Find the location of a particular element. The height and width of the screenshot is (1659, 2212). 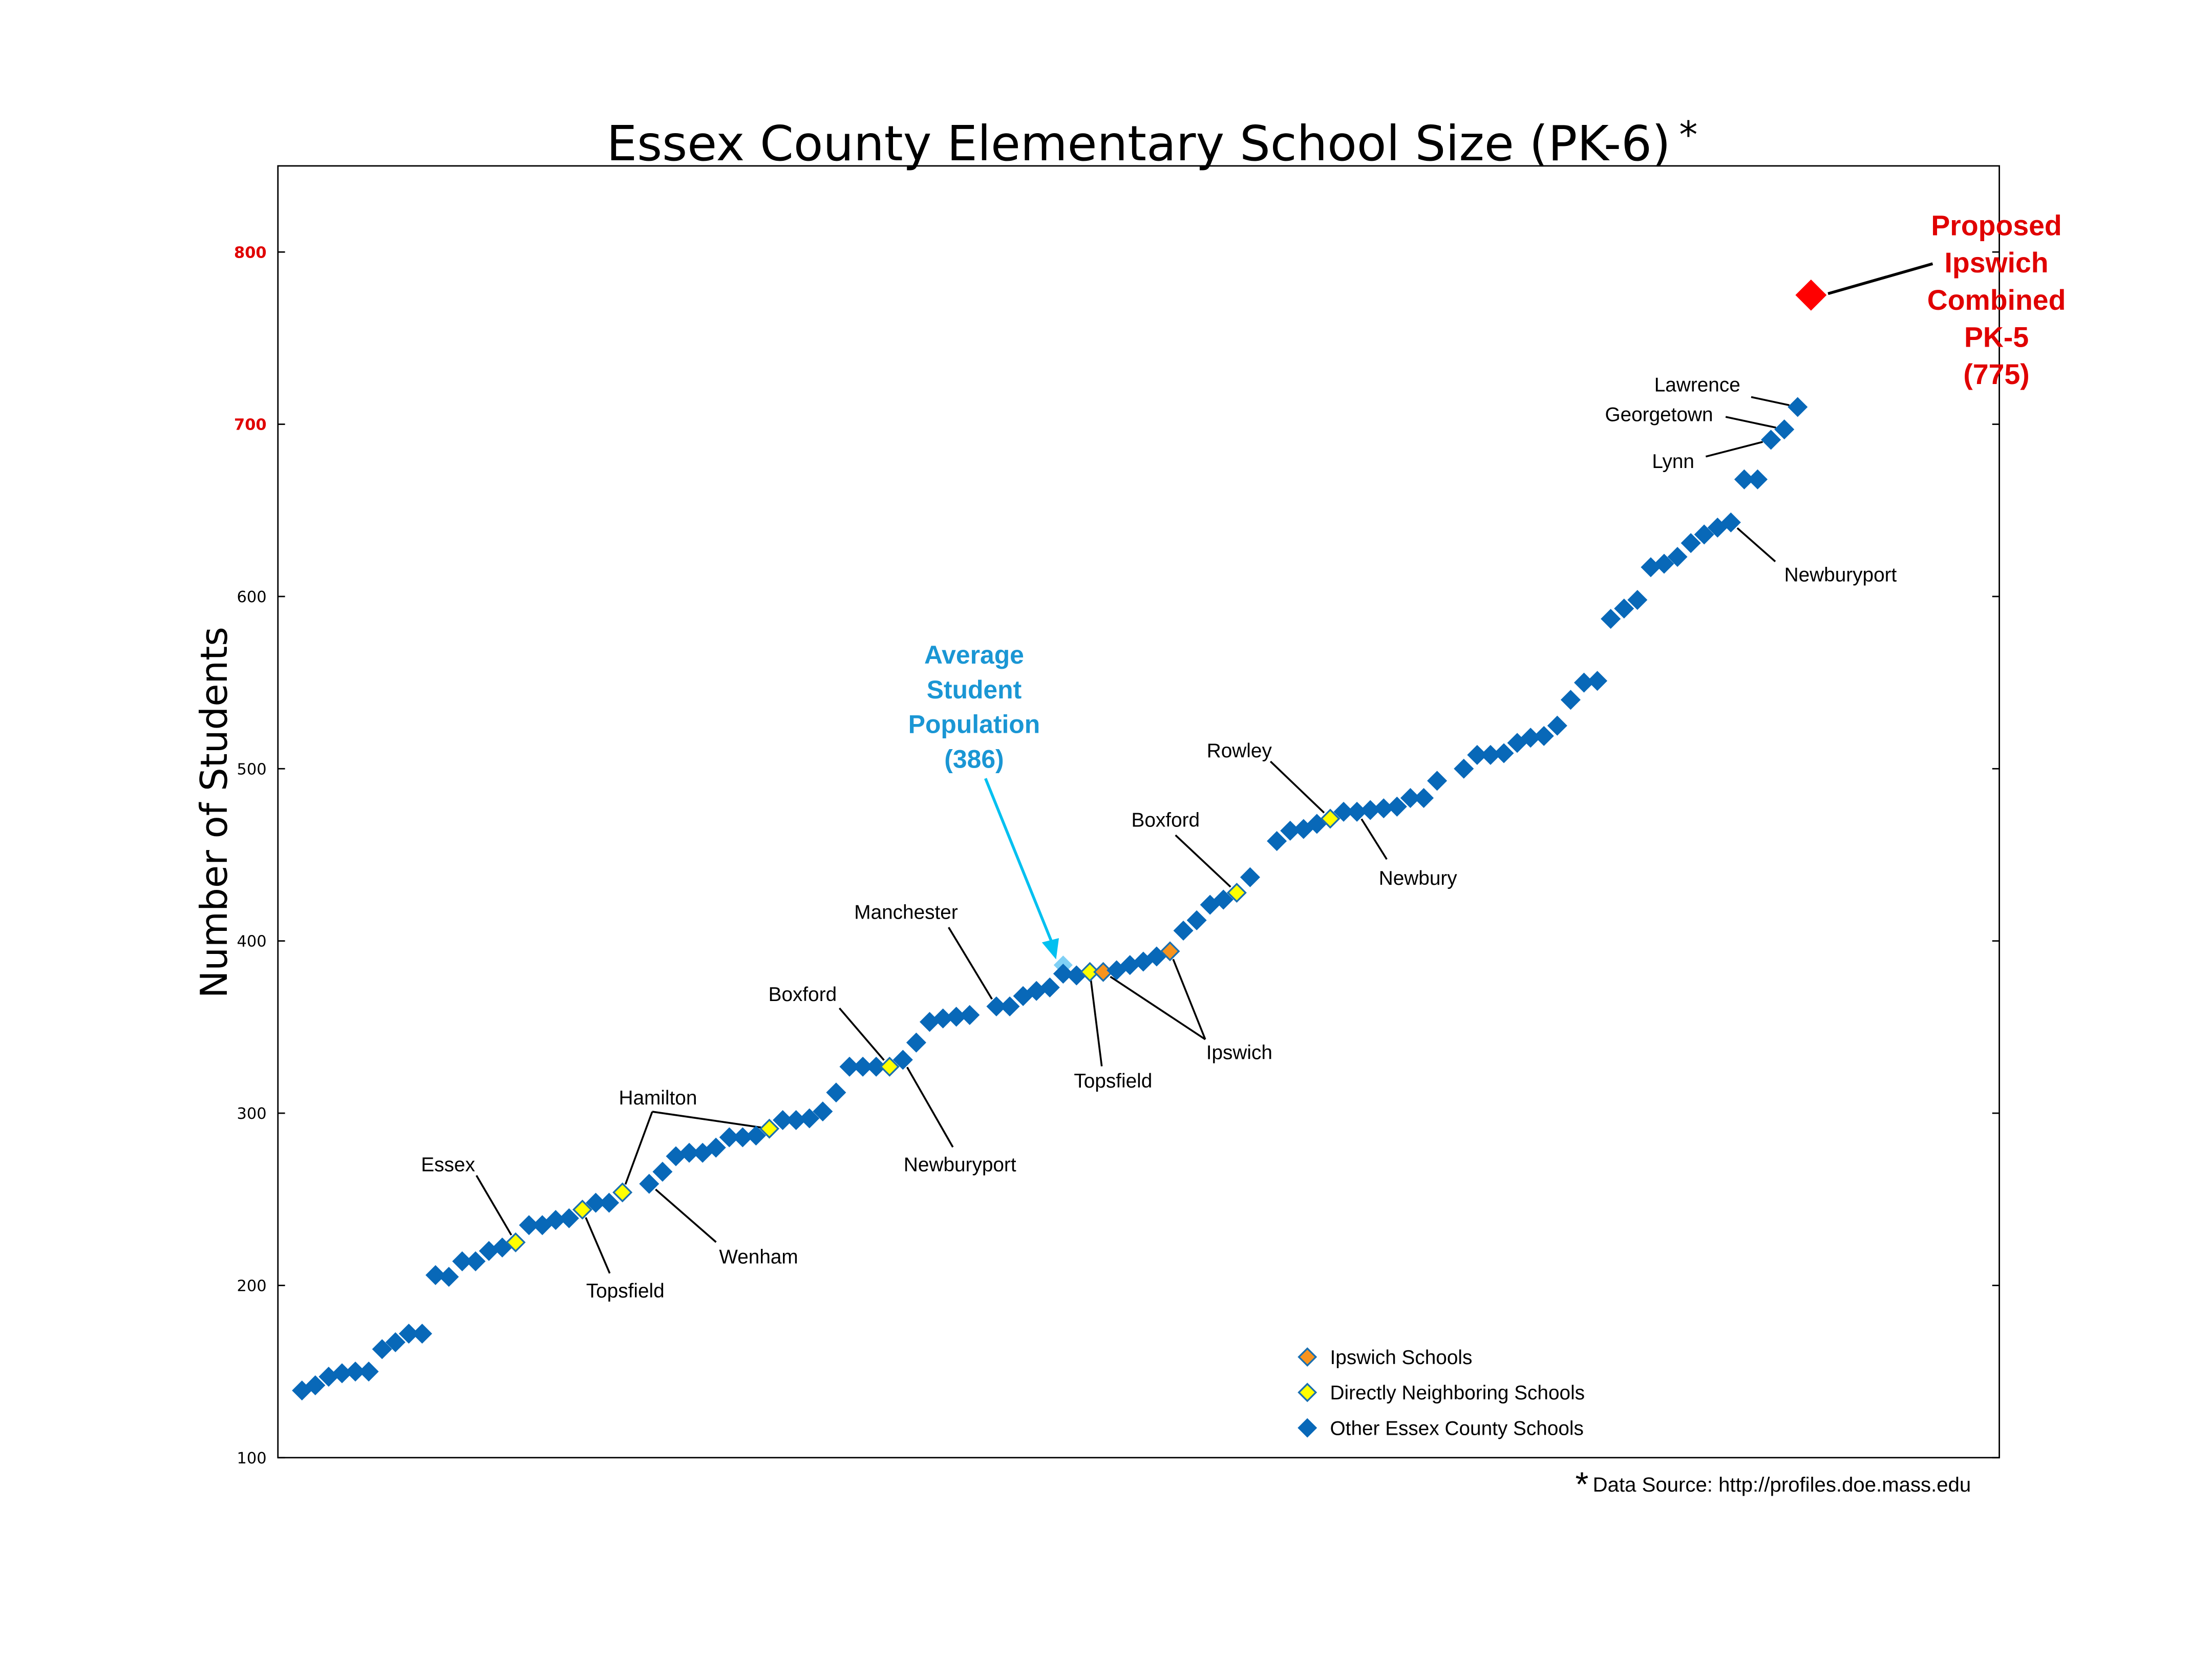

average-annotation-text: Average is located at coordinates (974, 655).